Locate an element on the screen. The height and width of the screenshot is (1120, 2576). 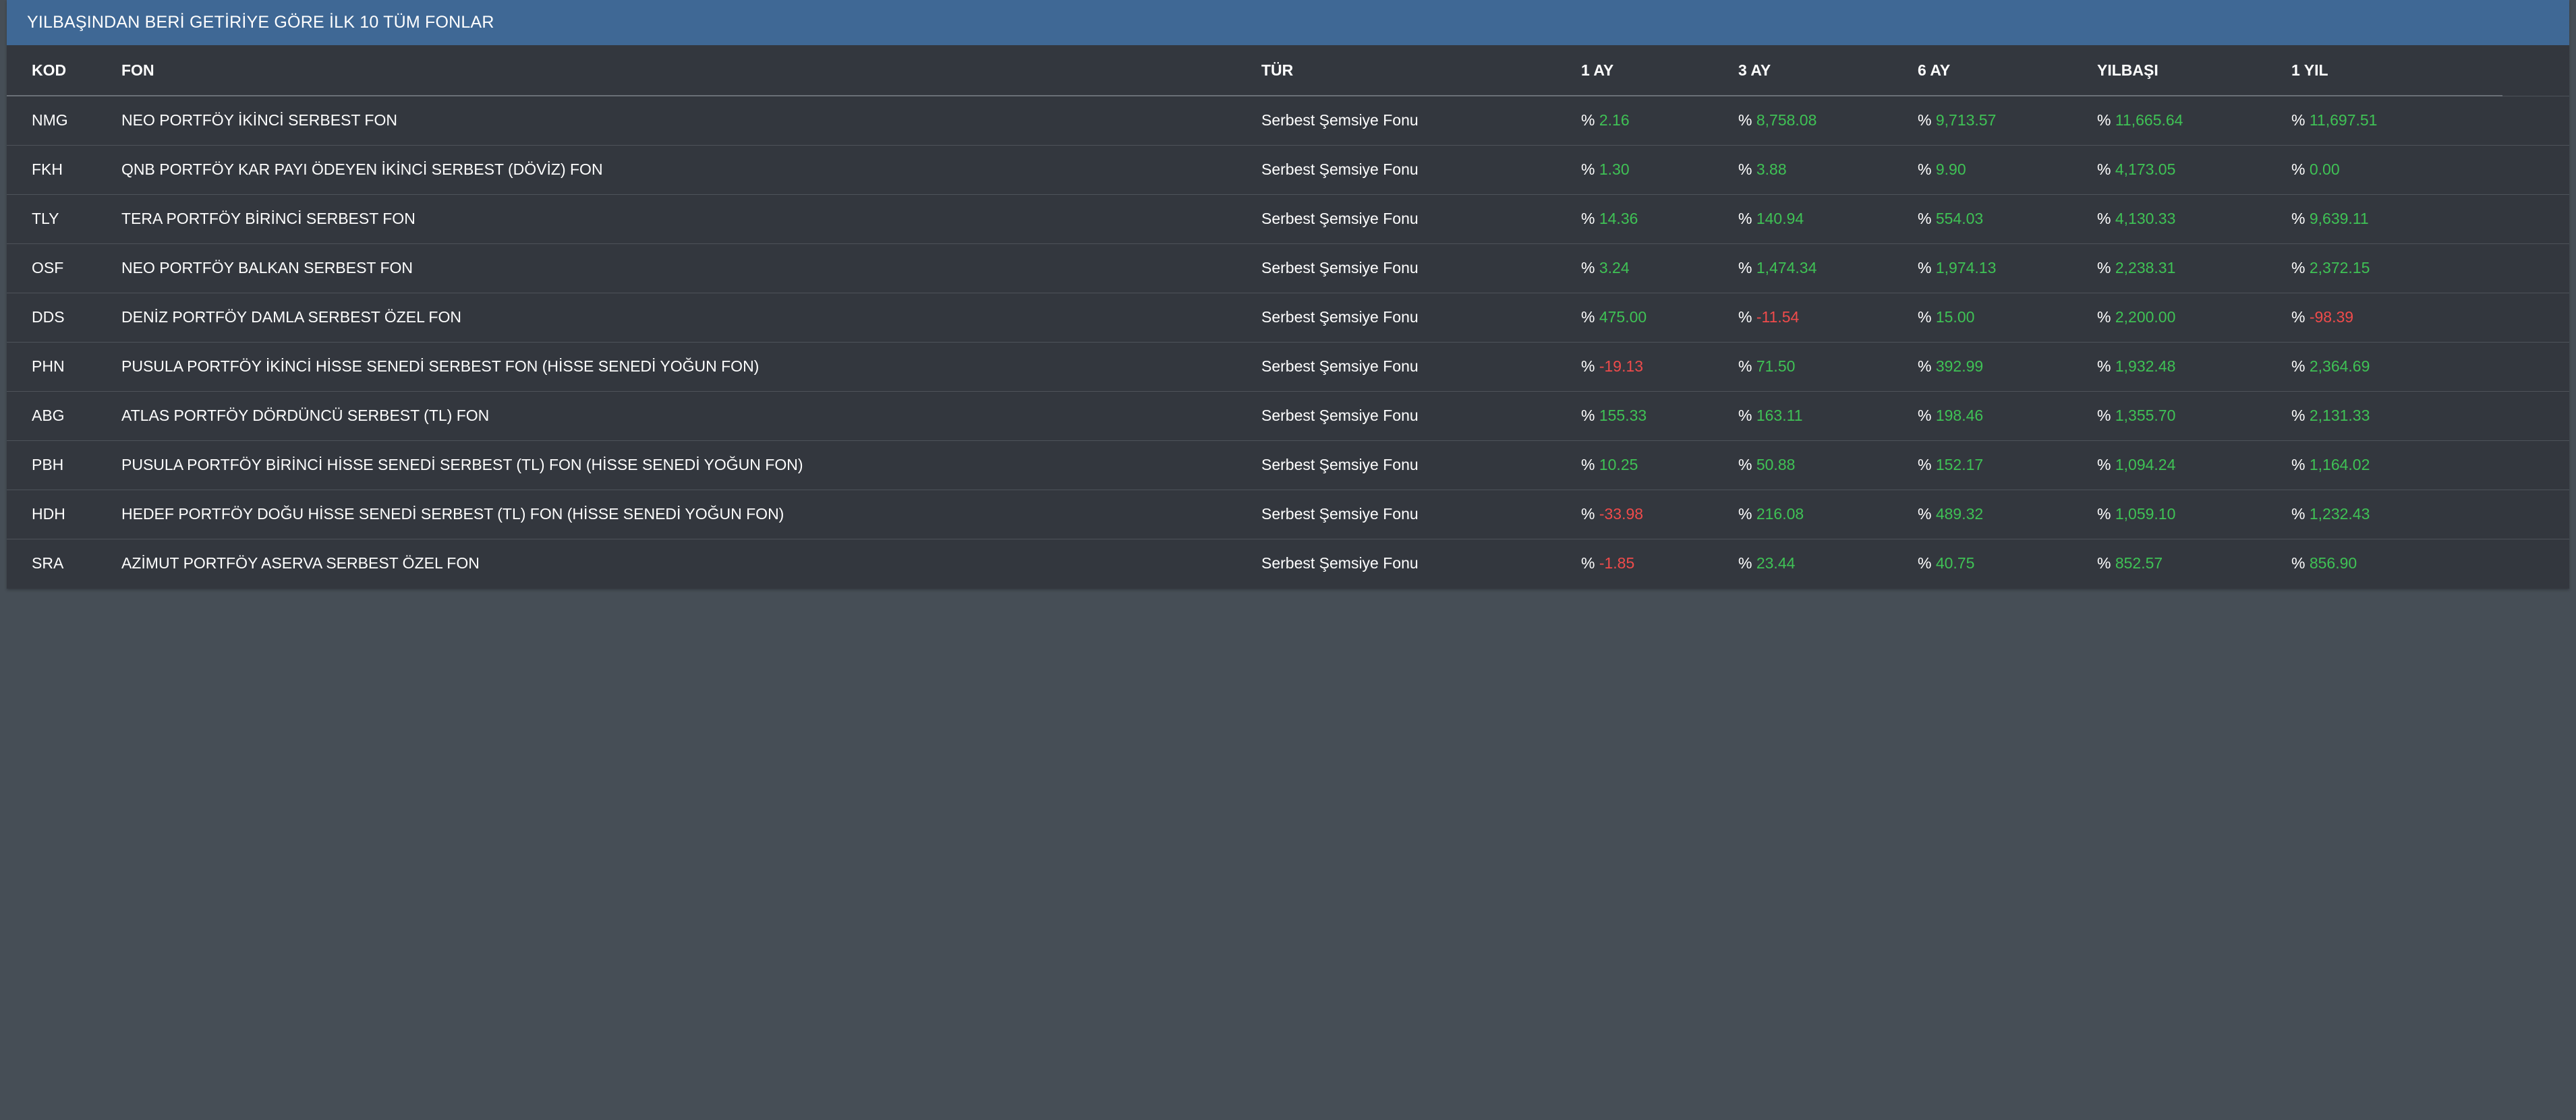
table-header-row: KOD FON TÜR 1 AY 3 AY 6 AY YILBAŞI 1 YIL is located at coordinates (1288, 70).